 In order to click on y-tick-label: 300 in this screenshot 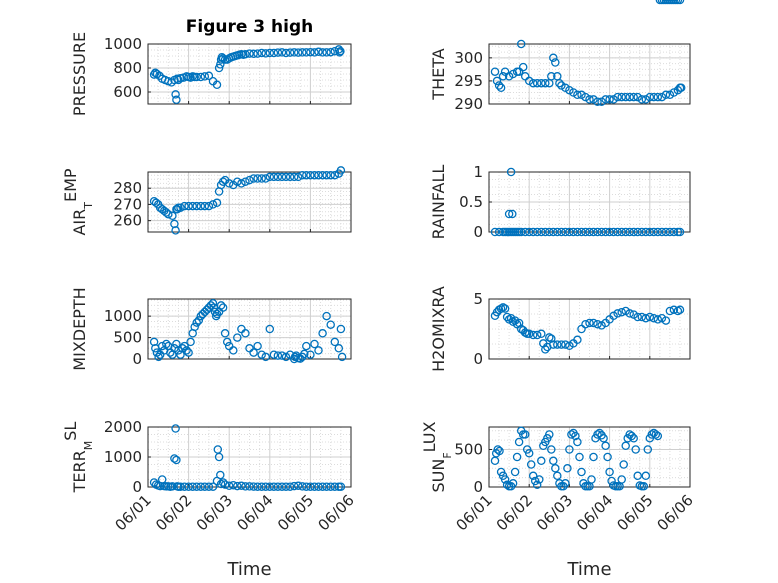, I will do `click(468, 58)`.